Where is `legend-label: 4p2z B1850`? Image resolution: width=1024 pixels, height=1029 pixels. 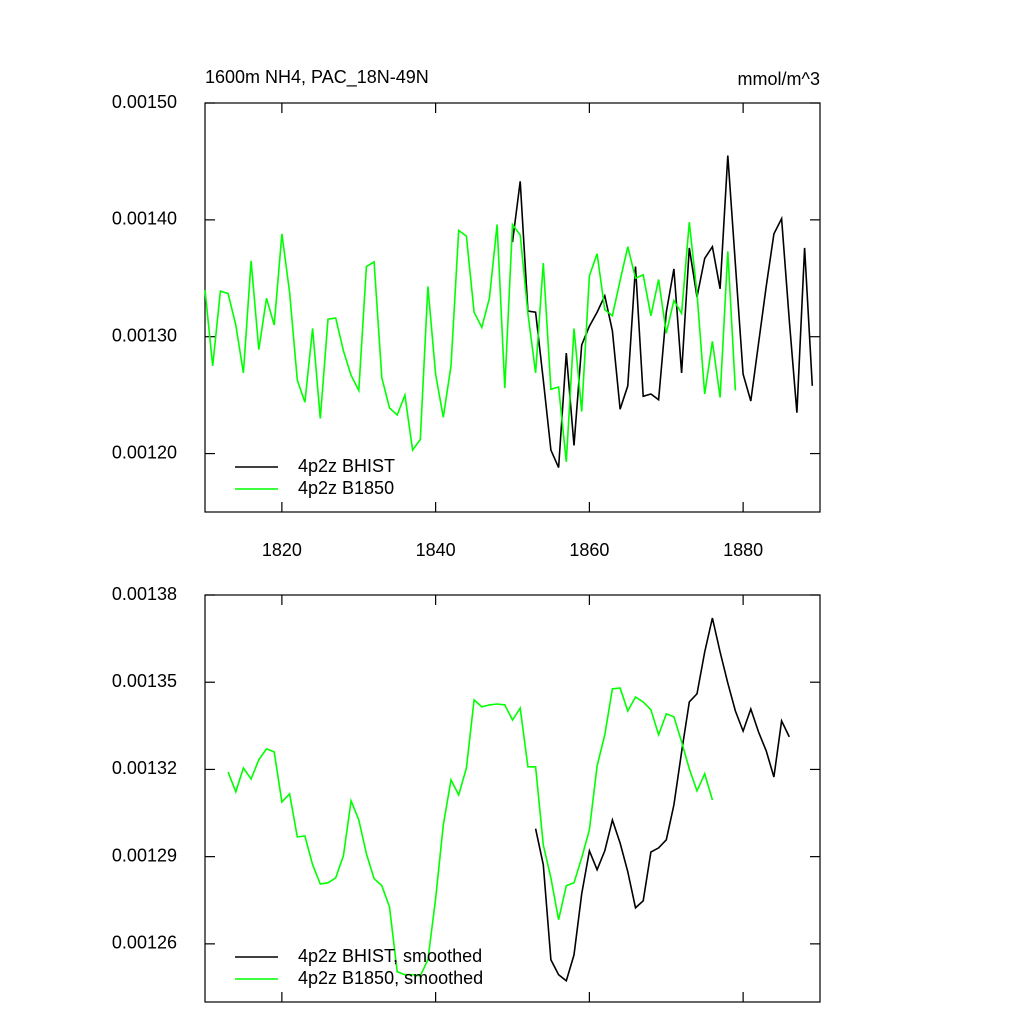
legend-label: 4p2z B1850 is located at coordinates (346, 488).